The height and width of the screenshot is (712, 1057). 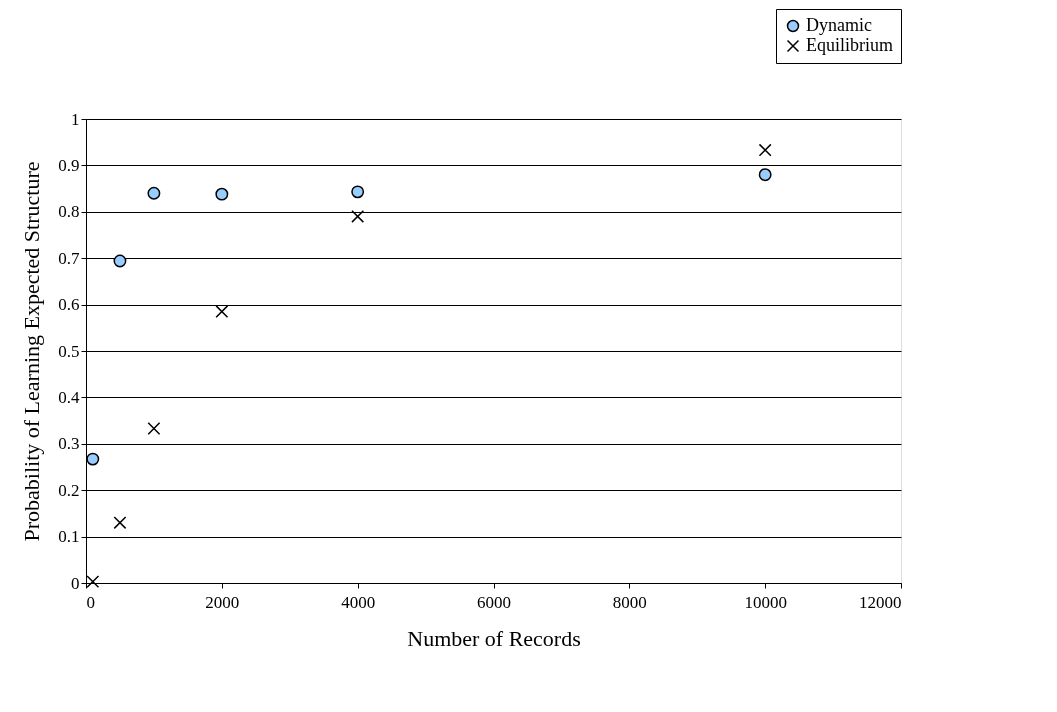 I want to click on y-tick-label: 1, so click(x=75, y=119).